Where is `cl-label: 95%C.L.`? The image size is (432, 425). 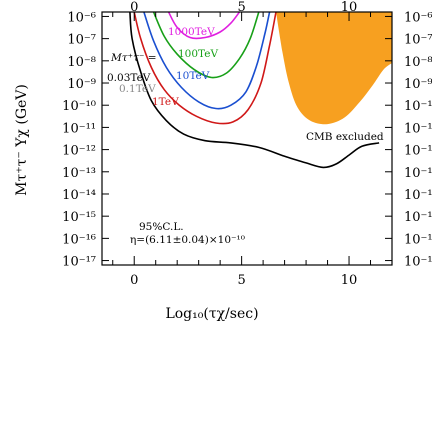 cl-label: 95%C.L. is located at coordinates (161, 227).